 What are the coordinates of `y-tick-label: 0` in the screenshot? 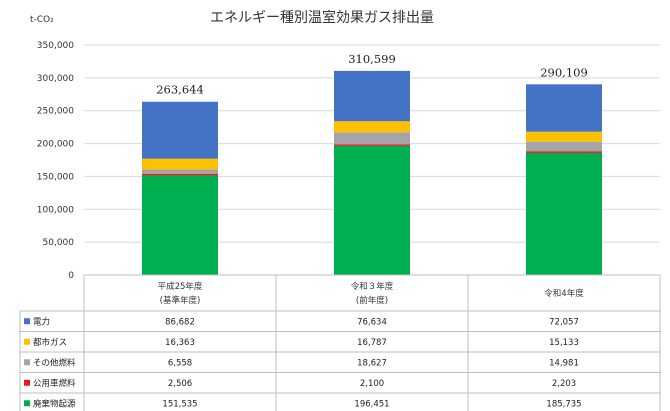 It's located at (71, 276).